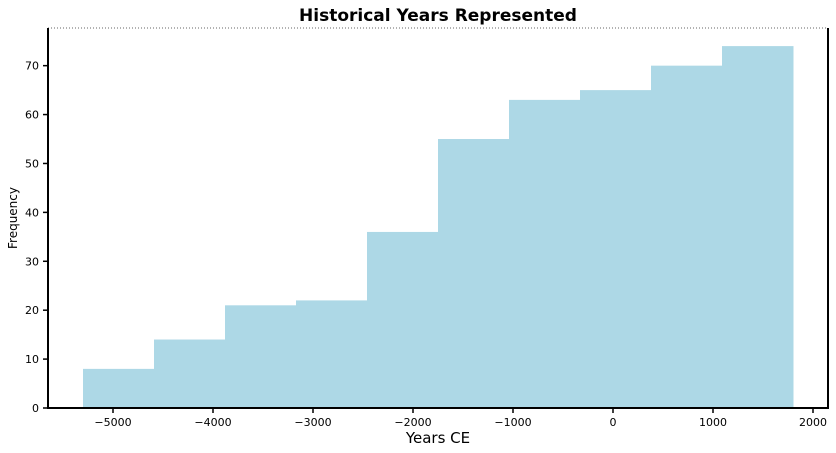  Describe the element at coordinates (412, 422) in the screenshot. I see `x-tick-label: −2000` at that location.